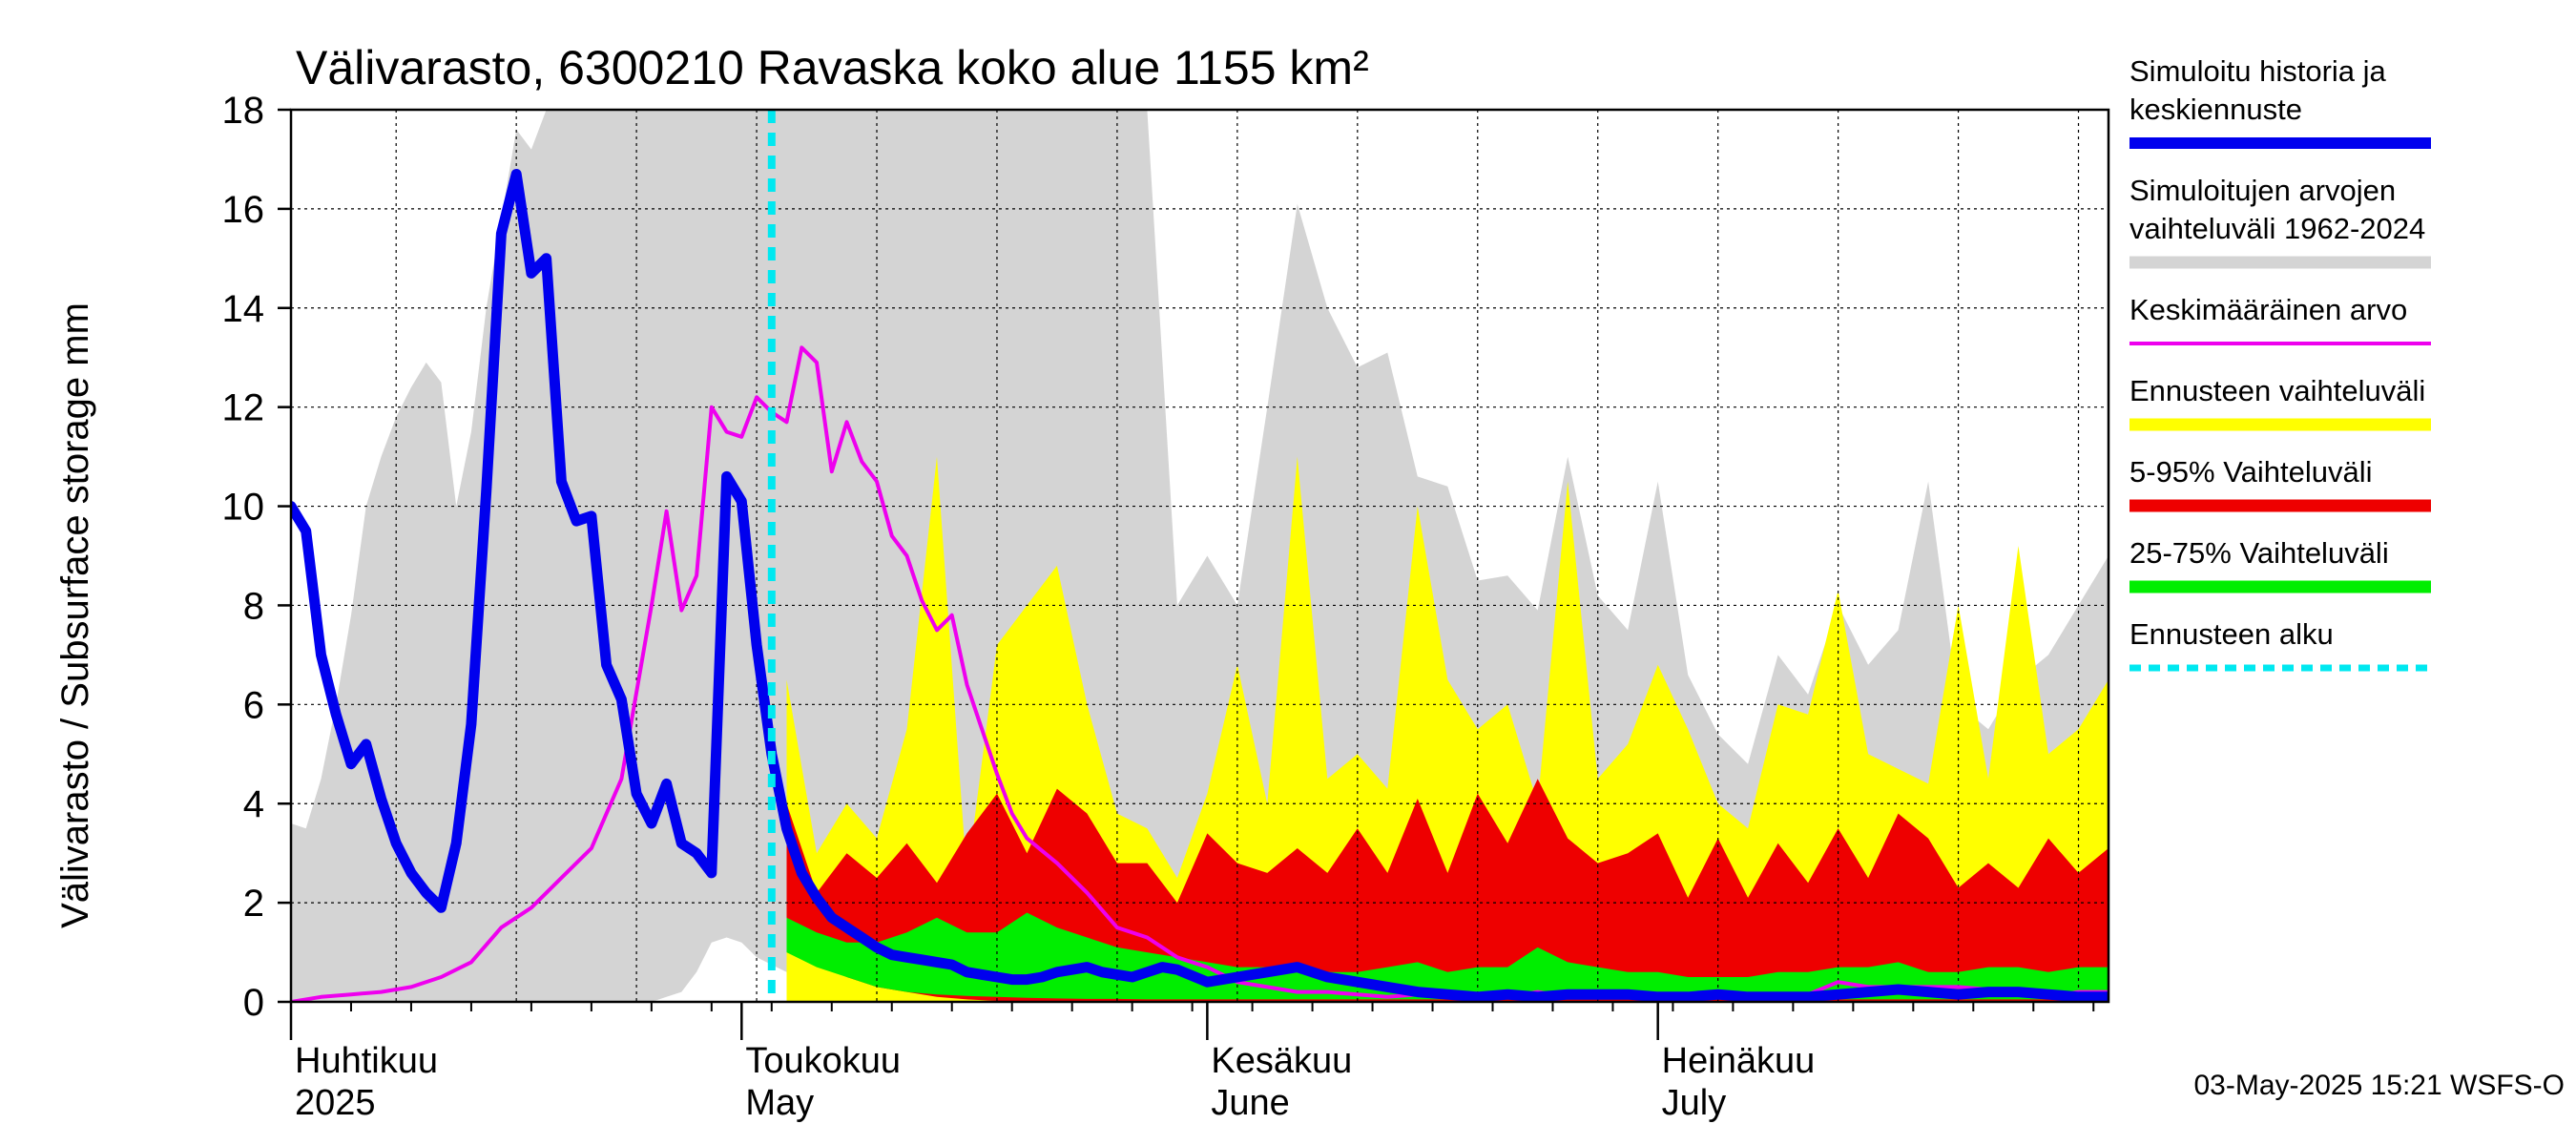 This screenshot has width=2576, height=1145. I want to click on y-tick-label: 0, so click(253, 1003).